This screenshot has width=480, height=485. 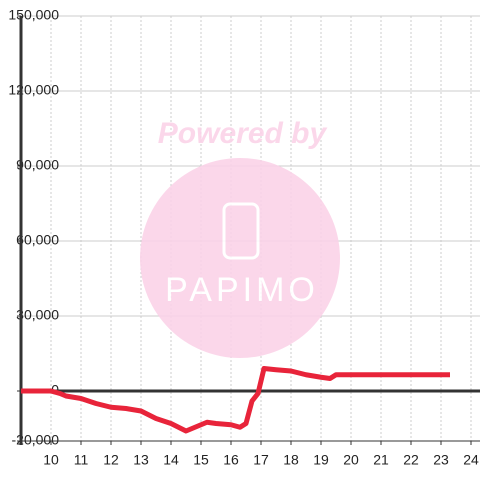 I want to click on x-tick-label: 15, so click(x=201, y=460).